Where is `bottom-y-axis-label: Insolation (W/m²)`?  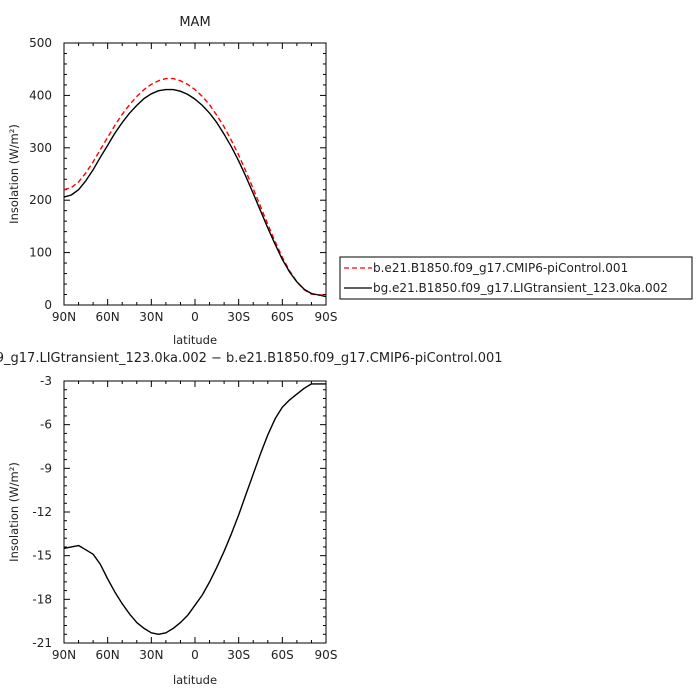
bottom-y-axis-label: Insolation (W/m²) is located at coordinates (14, 512).